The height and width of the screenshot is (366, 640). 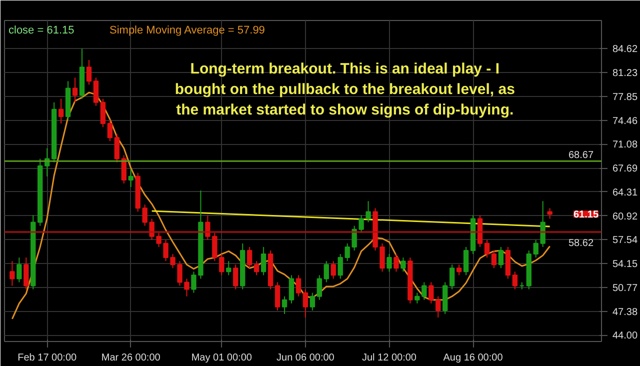 What do you see at coordinates (581, 244) in the screenshot?
I see `ref-line-label: 58.62` at bounding box center [581, 244].